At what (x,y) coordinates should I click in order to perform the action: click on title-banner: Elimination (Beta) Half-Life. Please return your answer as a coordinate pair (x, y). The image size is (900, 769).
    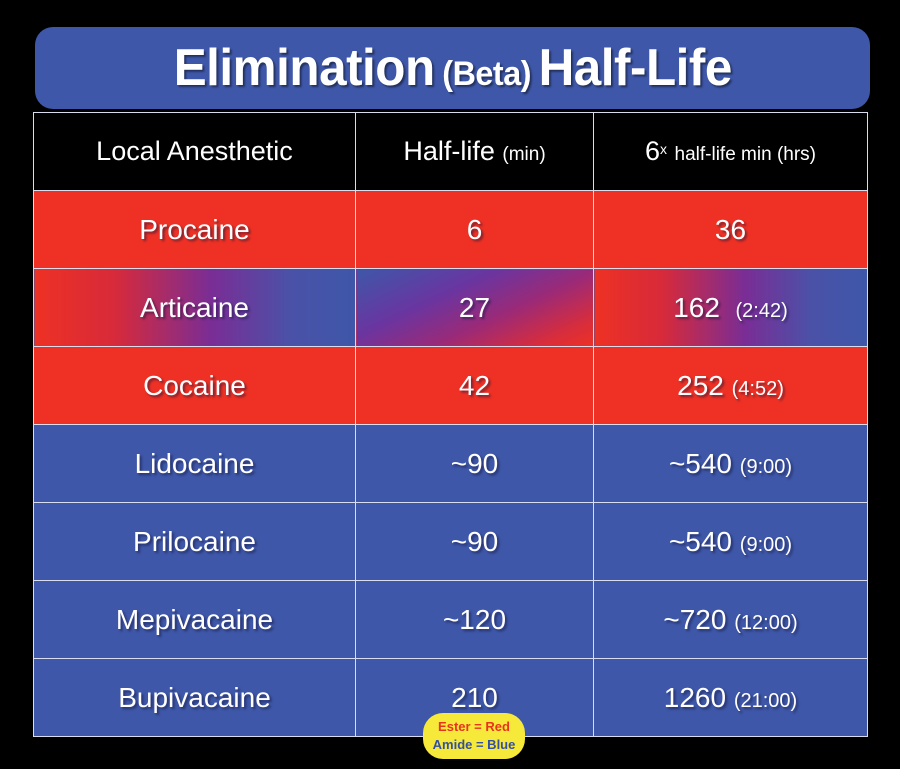
    Looking at the image, I should click on (452, 68).